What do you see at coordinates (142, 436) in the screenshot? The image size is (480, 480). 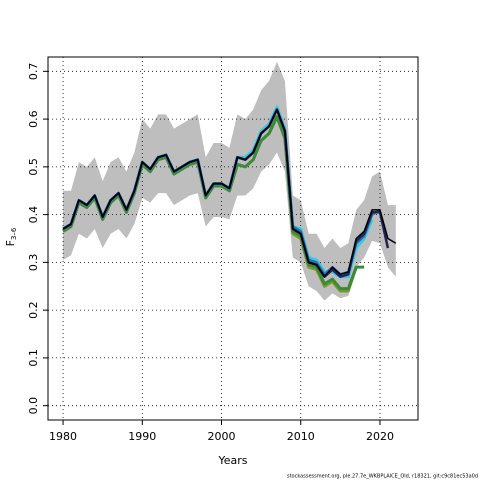 I see `x-tick-label: 1990` at bounding box center [142, 436].